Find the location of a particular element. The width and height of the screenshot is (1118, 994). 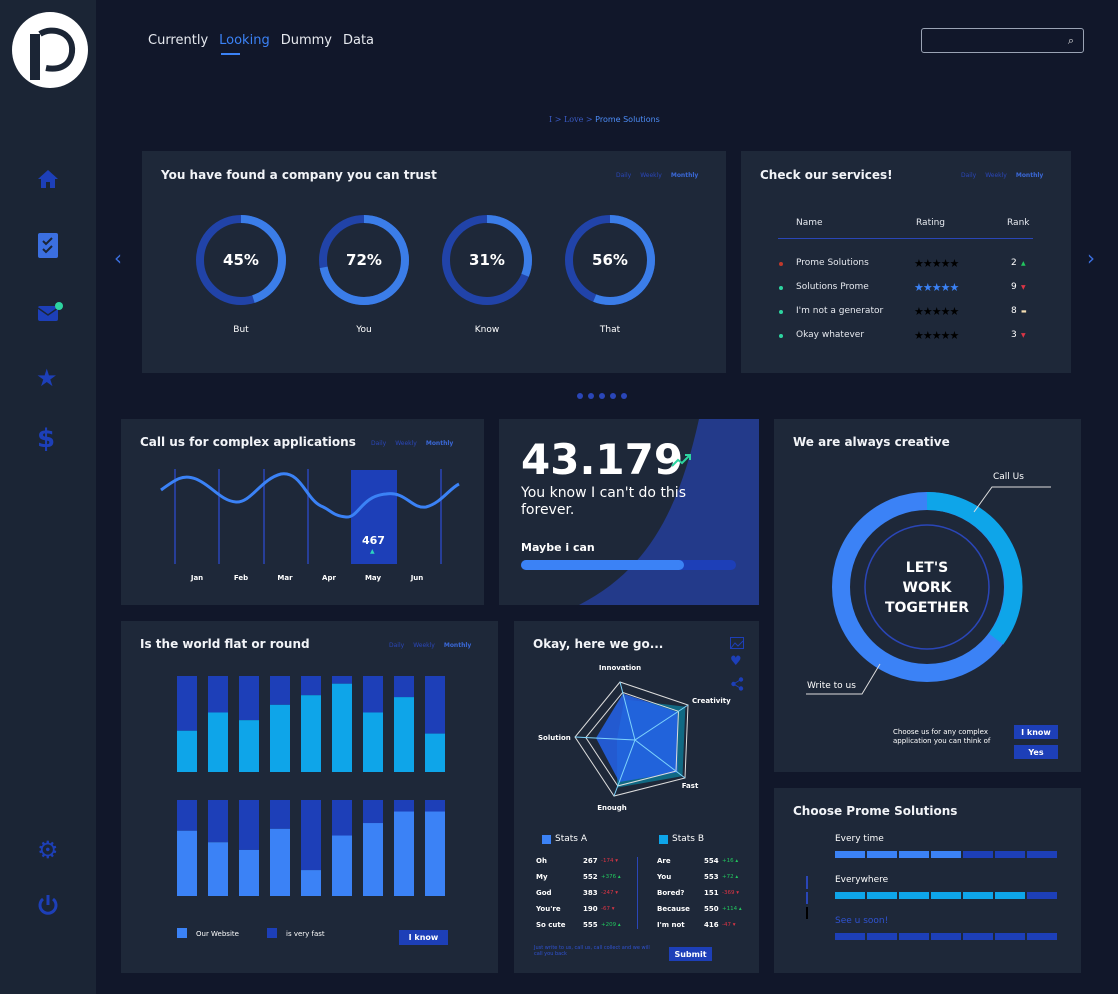

header-rank: Rank is located at coordinates (1018, 223).